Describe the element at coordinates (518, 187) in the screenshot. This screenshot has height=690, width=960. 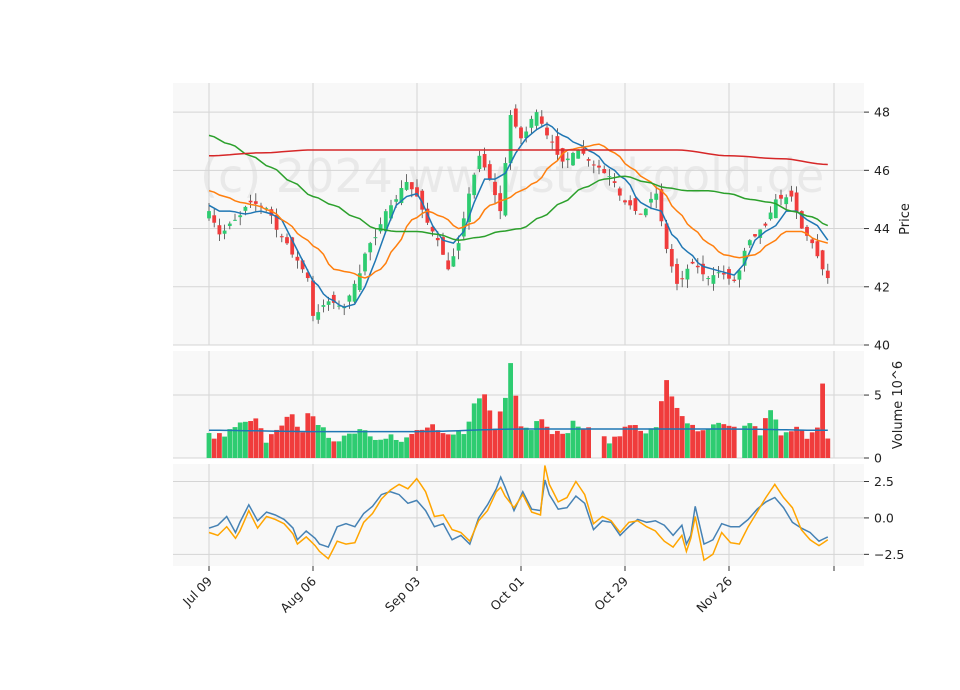
I see `moving-average-line` at that location.